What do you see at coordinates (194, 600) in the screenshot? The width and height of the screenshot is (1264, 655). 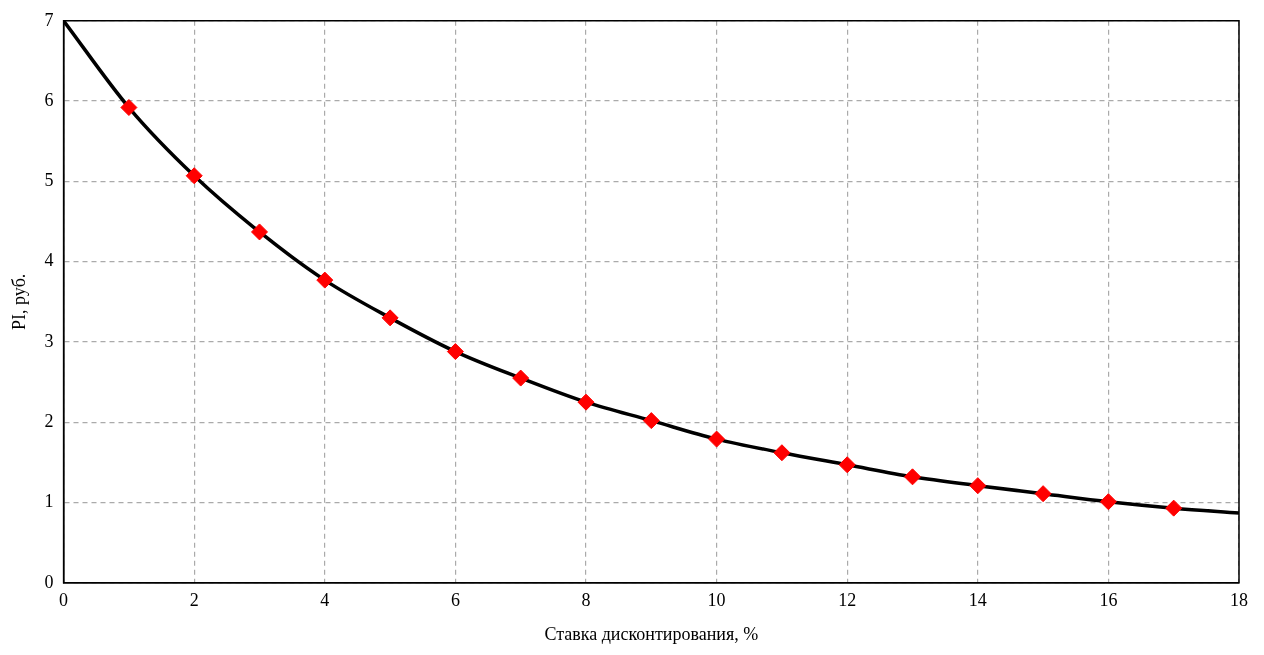 I see `x-tick-label: 2` at bounding box center [194, 600].